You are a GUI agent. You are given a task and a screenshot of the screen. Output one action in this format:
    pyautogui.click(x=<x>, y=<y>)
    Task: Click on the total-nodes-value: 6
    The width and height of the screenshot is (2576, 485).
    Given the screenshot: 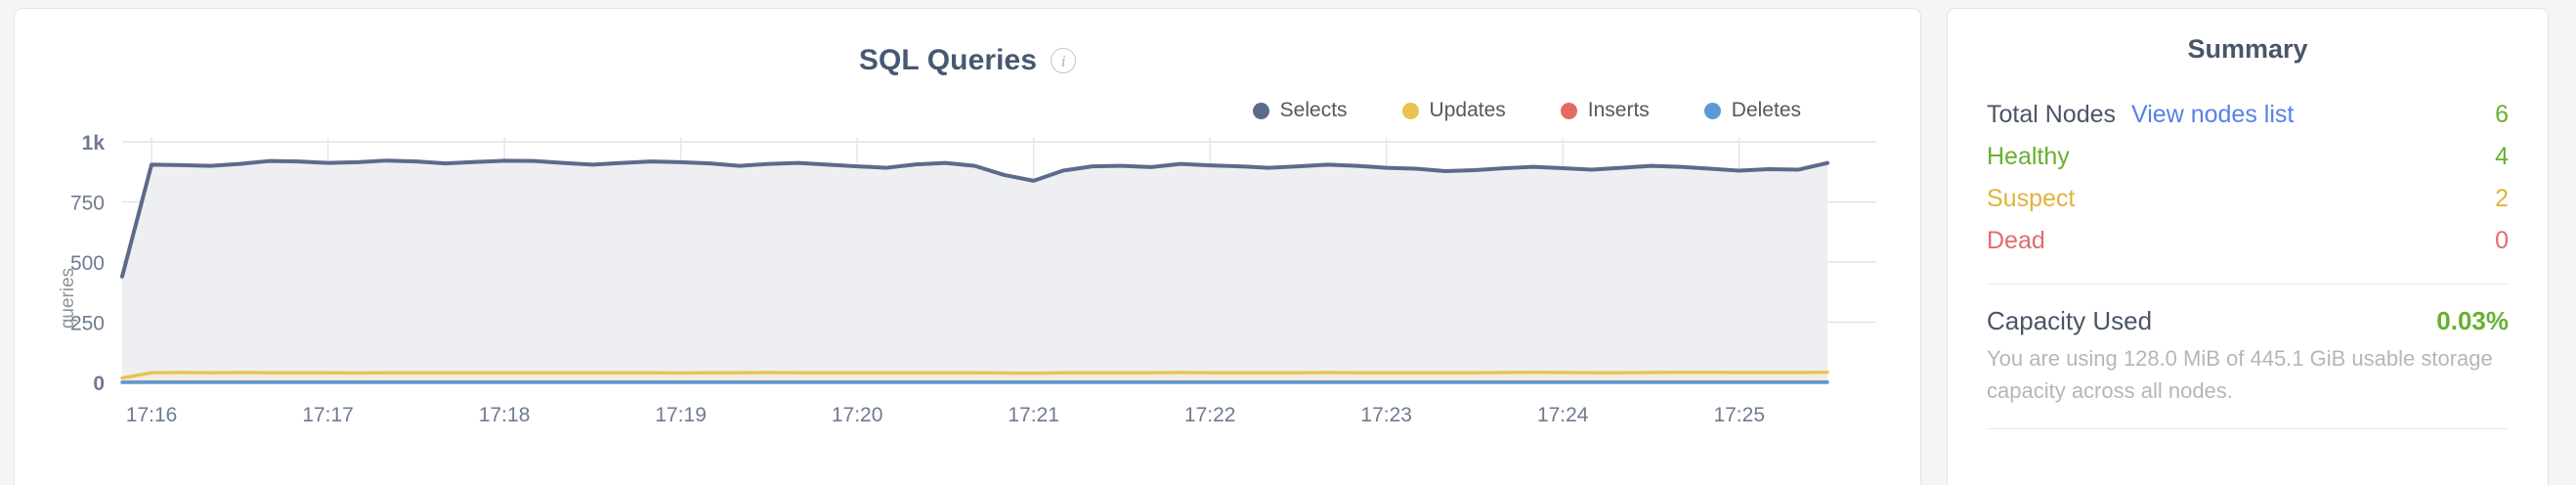 What is the action you would take?
    pyautogui.click(x=2502, y=114)
    